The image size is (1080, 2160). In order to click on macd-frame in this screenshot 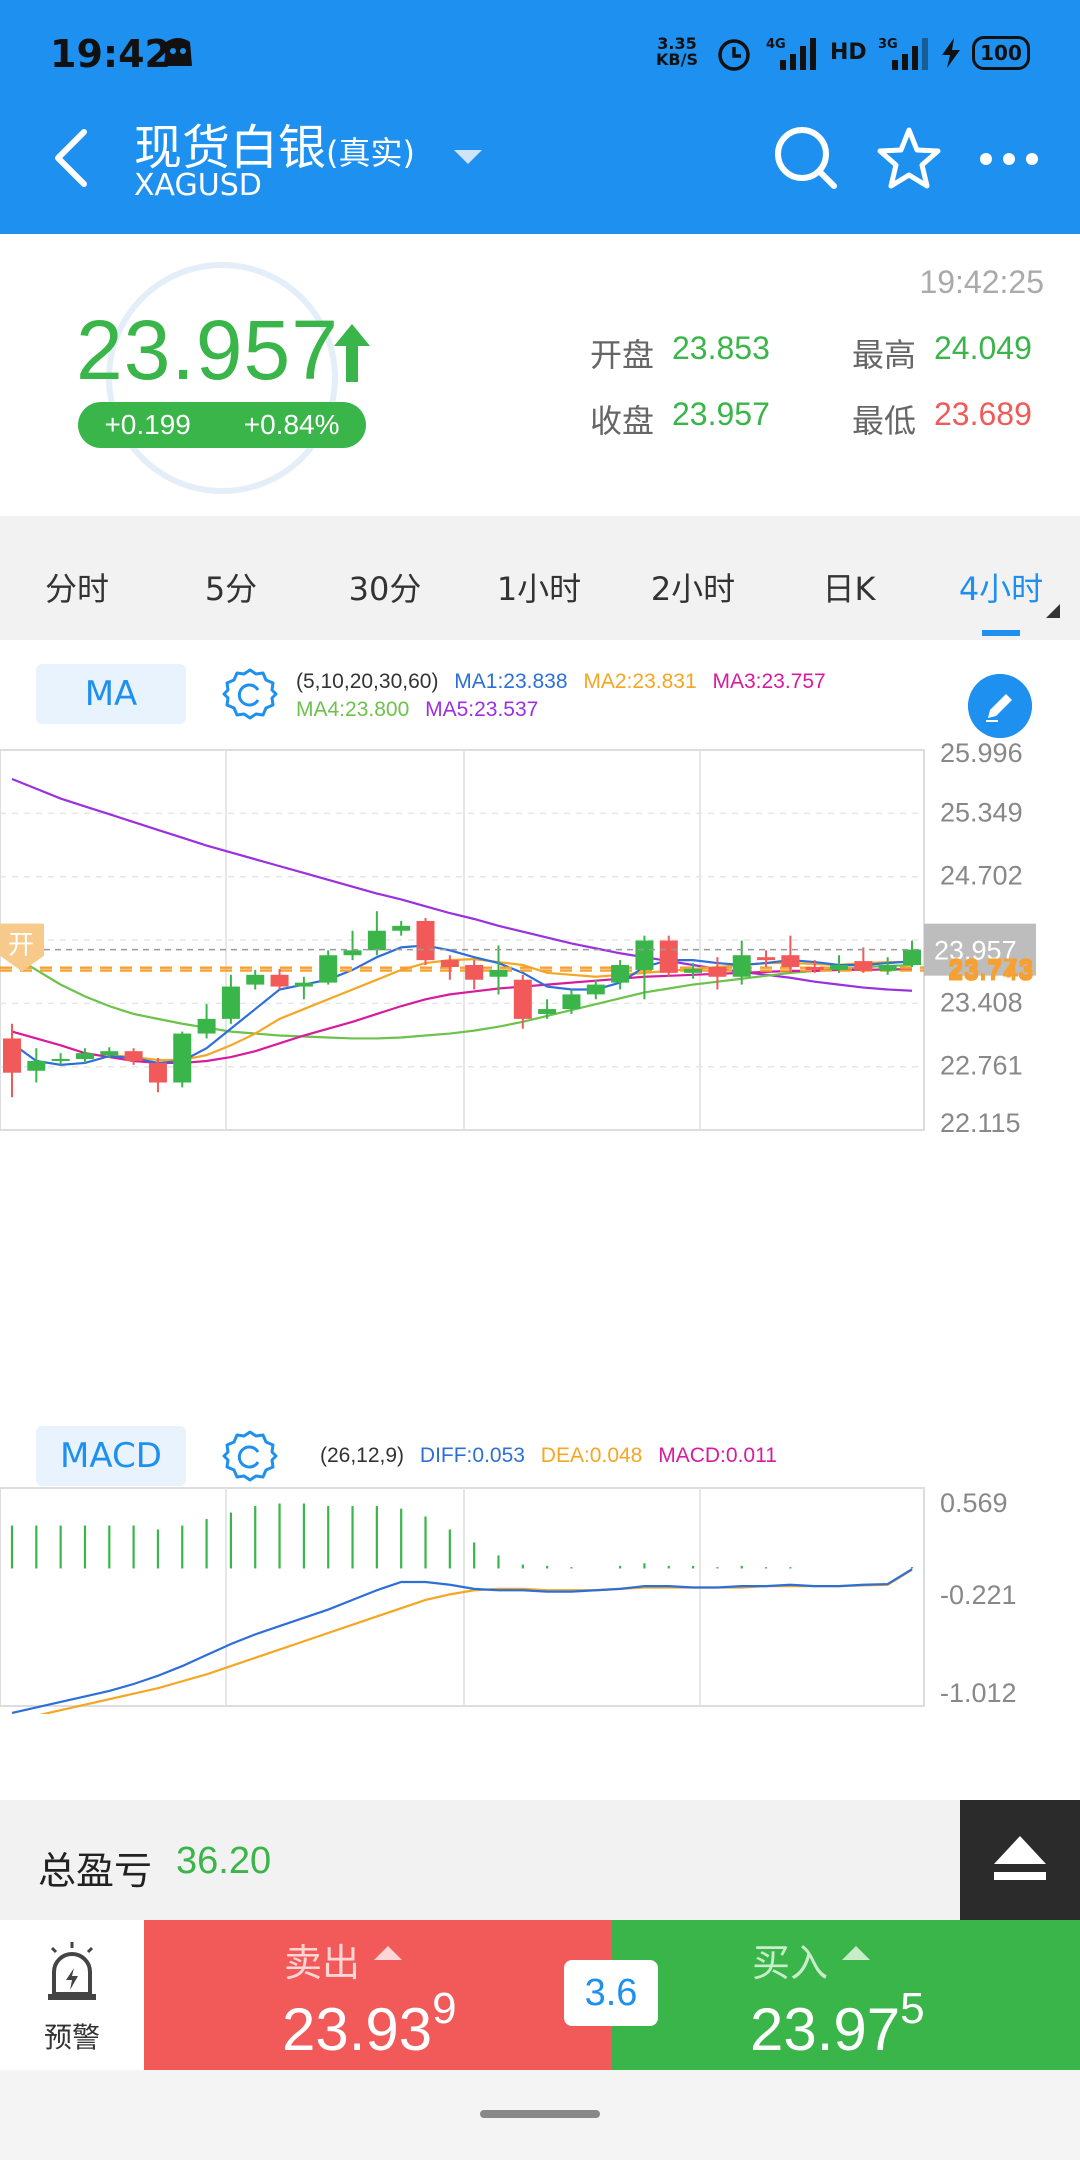, I will do `click(462, 1597)`.